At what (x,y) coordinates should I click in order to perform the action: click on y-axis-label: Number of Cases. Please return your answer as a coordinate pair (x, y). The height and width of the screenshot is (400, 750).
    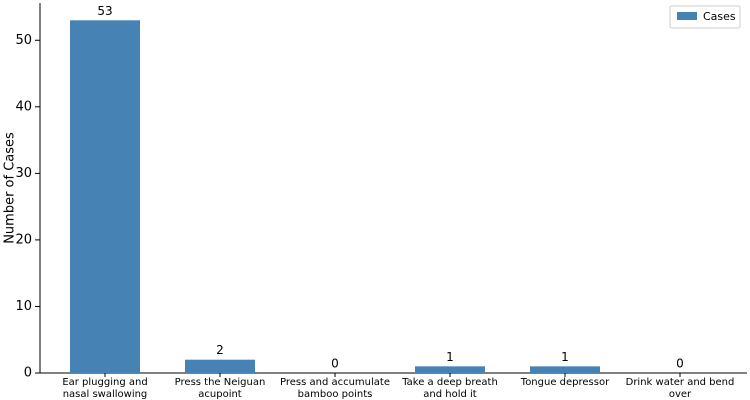
    Looking at the image, I should click on (10, 188).